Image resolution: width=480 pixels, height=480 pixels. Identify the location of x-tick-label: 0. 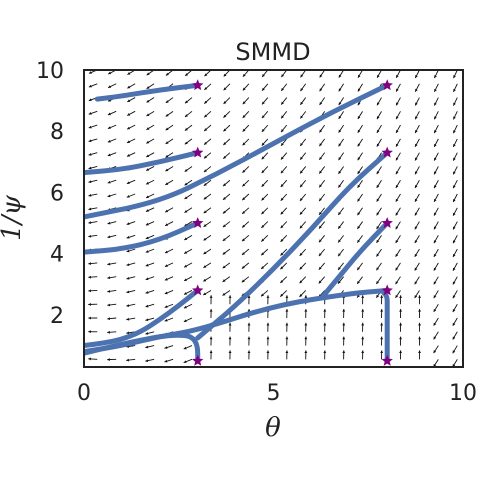
(84, 393).